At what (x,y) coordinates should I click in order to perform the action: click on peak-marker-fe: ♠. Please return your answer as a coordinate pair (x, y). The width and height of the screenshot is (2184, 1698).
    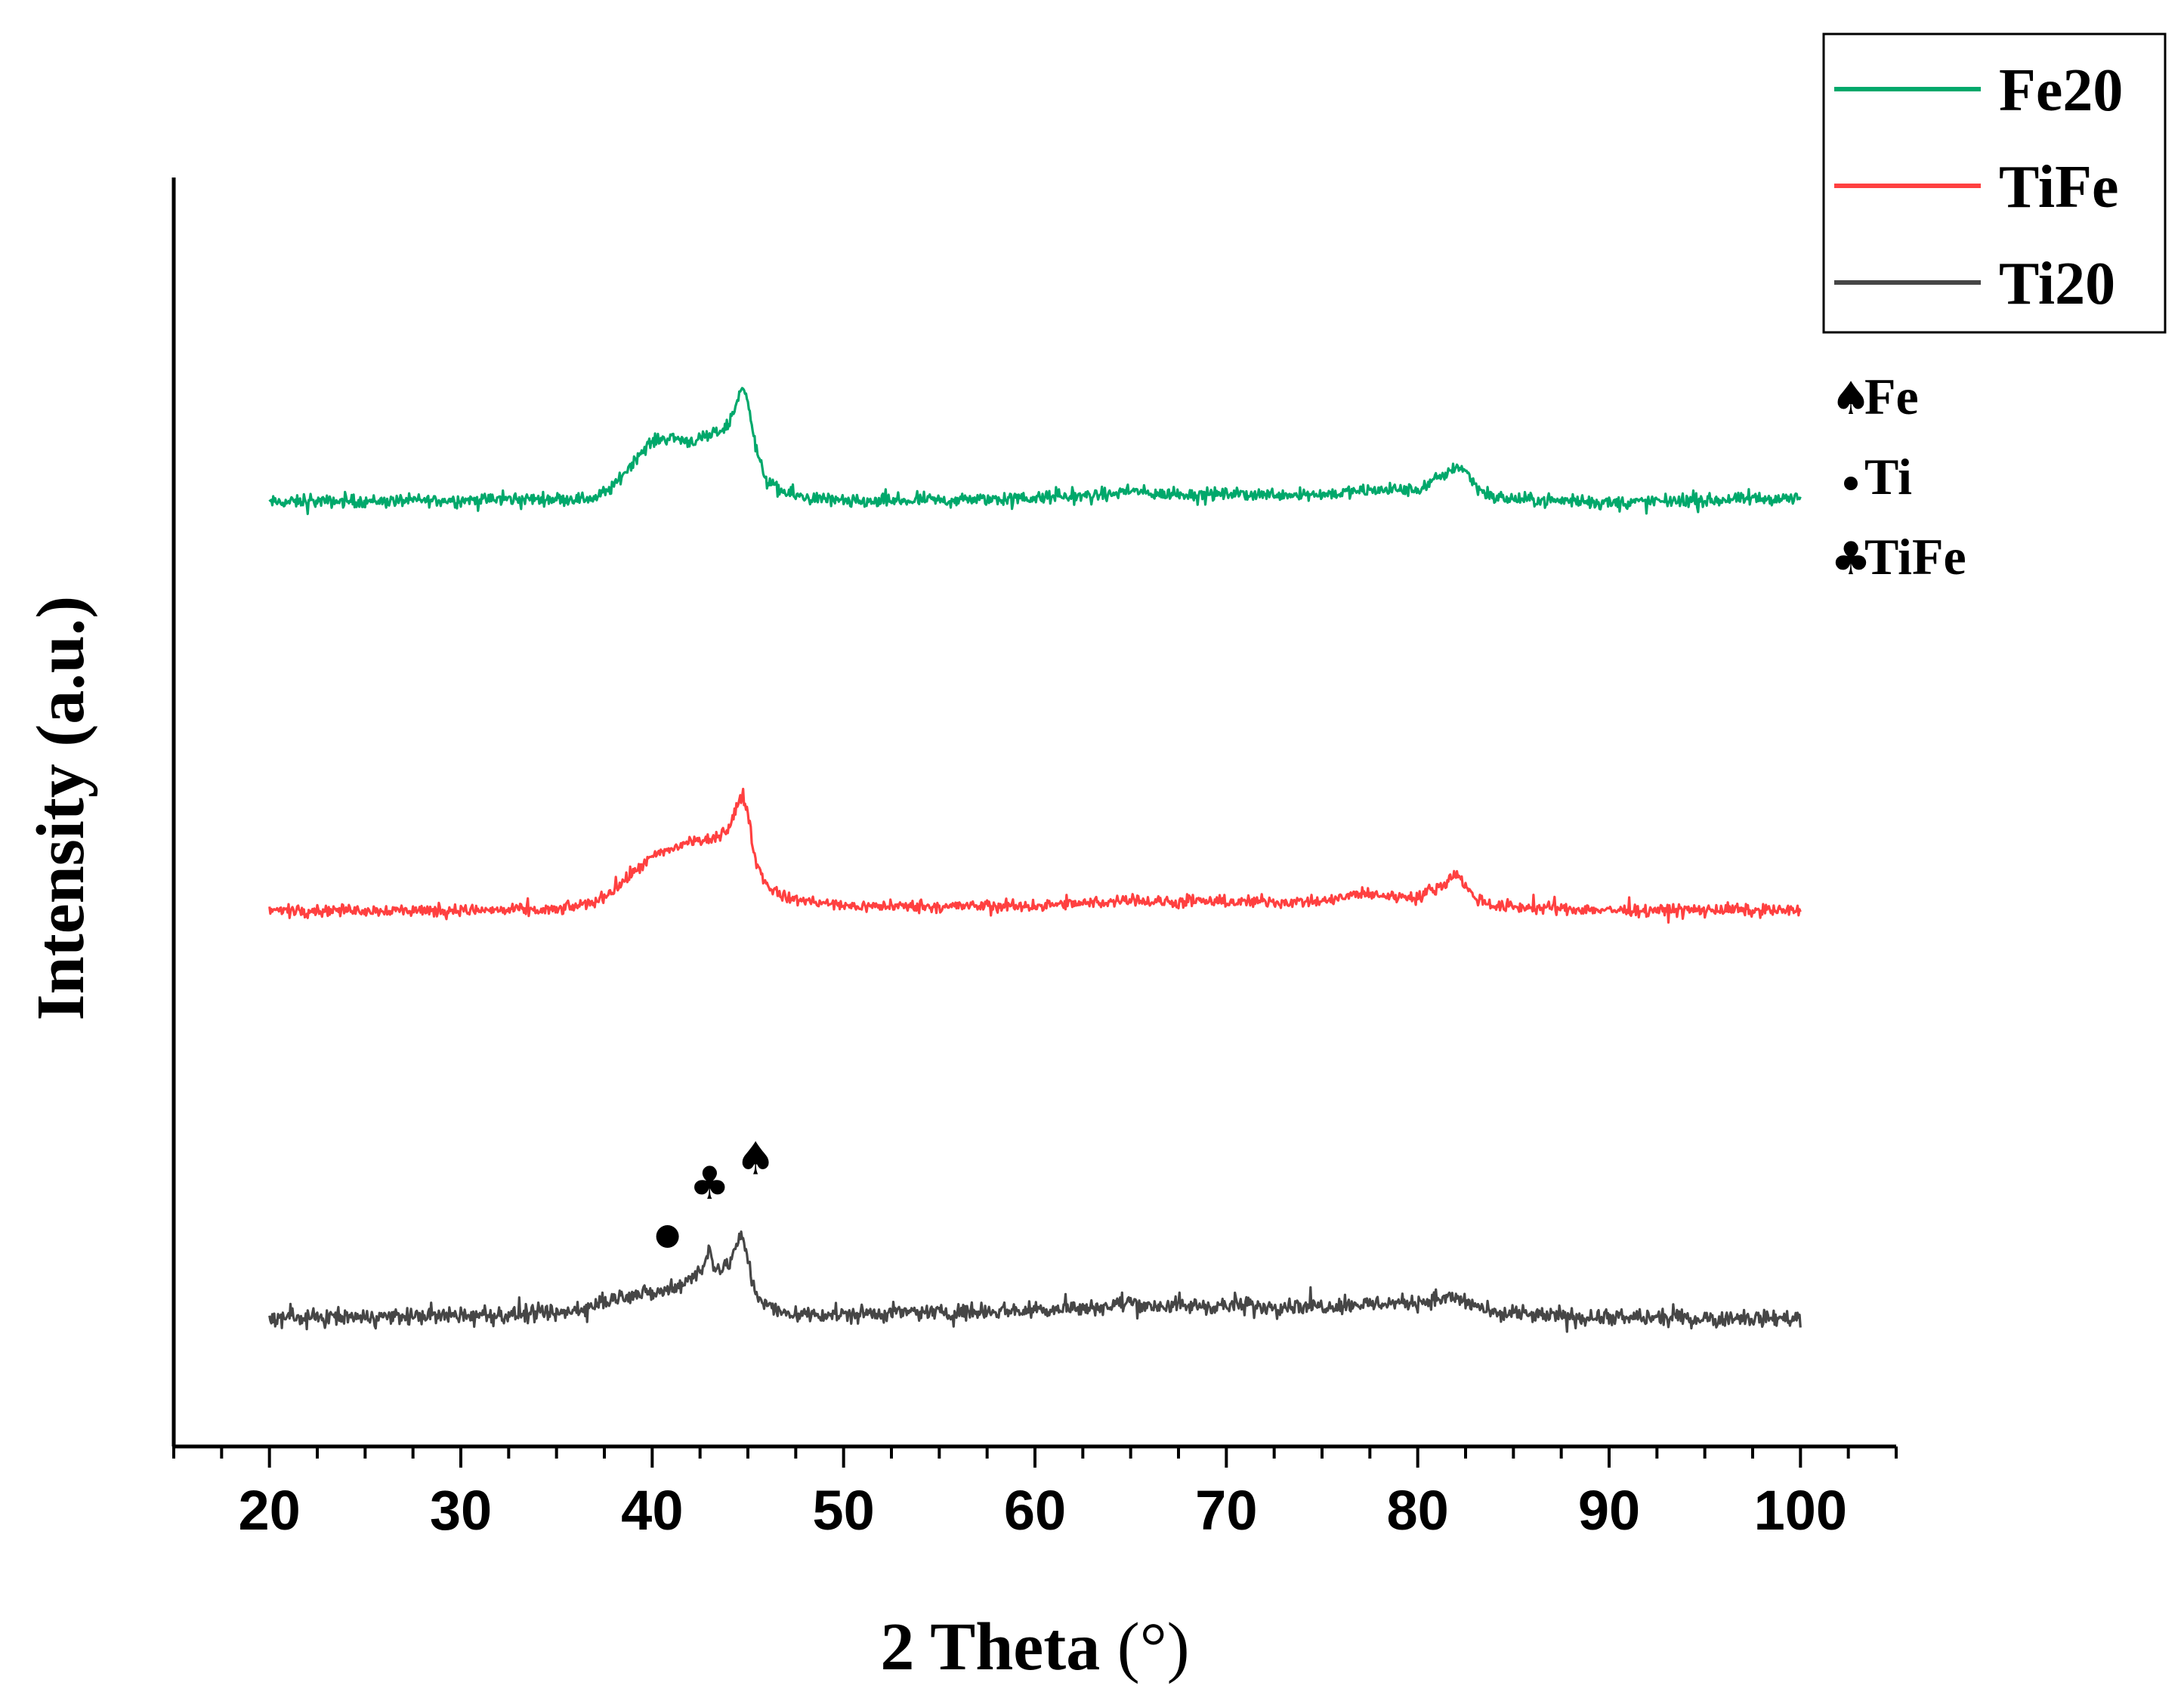
    Looking at the image, I should click on (755, 1159).